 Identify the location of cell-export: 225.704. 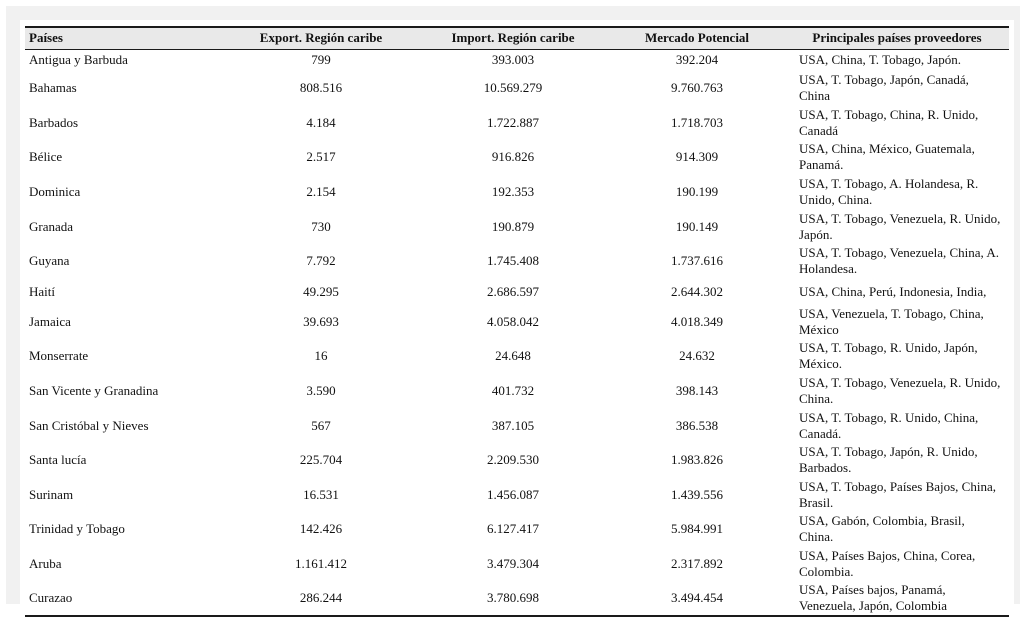
(321, 460).